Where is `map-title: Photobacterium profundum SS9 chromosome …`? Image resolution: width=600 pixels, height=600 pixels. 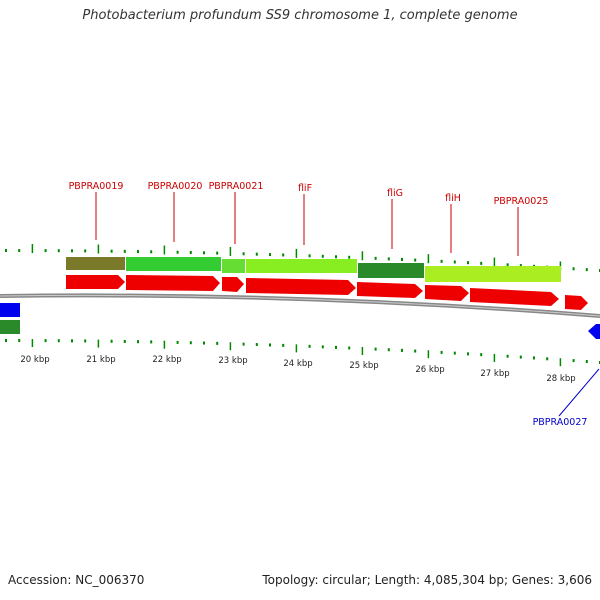
map-title: Photobacterium profundum SS9 chromosome … is located at coordinates (300, 15).